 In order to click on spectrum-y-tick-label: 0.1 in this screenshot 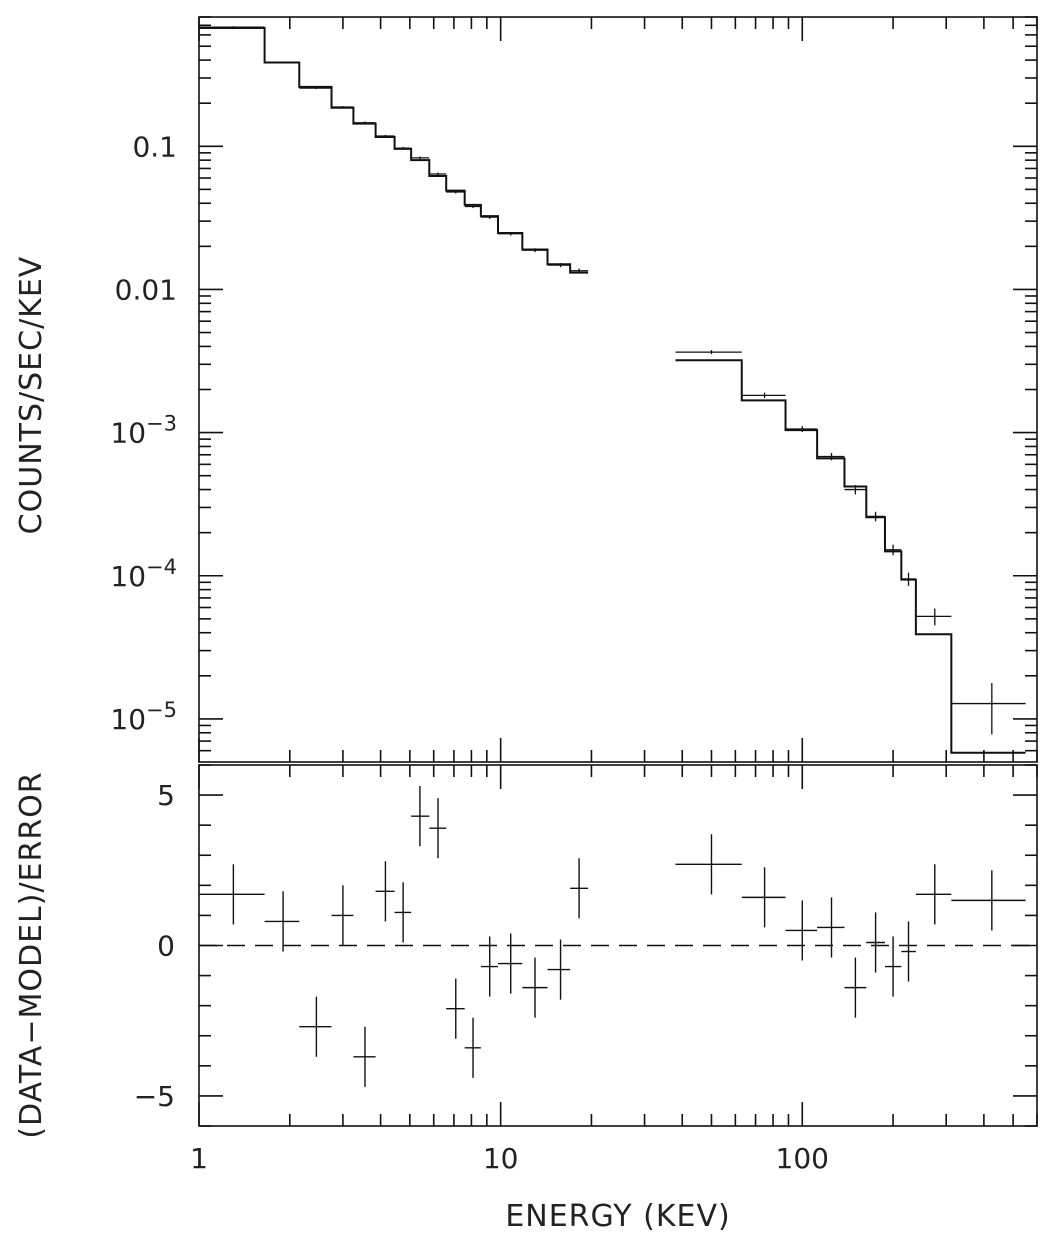, I will do `click(154, 146)`.